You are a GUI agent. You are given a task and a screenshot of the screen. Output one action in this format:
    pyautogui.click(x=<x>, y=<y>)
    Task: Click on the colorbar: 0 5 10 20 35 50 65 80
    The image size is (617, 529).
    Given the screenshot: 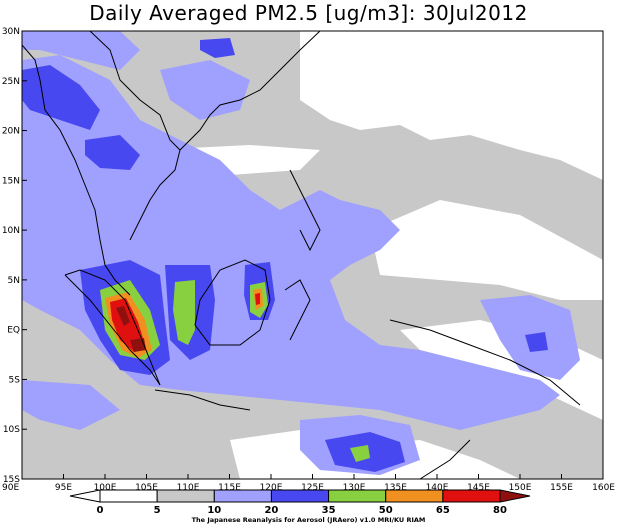 What is the action you would take?
    pyautogui.click(x=300, y=502)
    